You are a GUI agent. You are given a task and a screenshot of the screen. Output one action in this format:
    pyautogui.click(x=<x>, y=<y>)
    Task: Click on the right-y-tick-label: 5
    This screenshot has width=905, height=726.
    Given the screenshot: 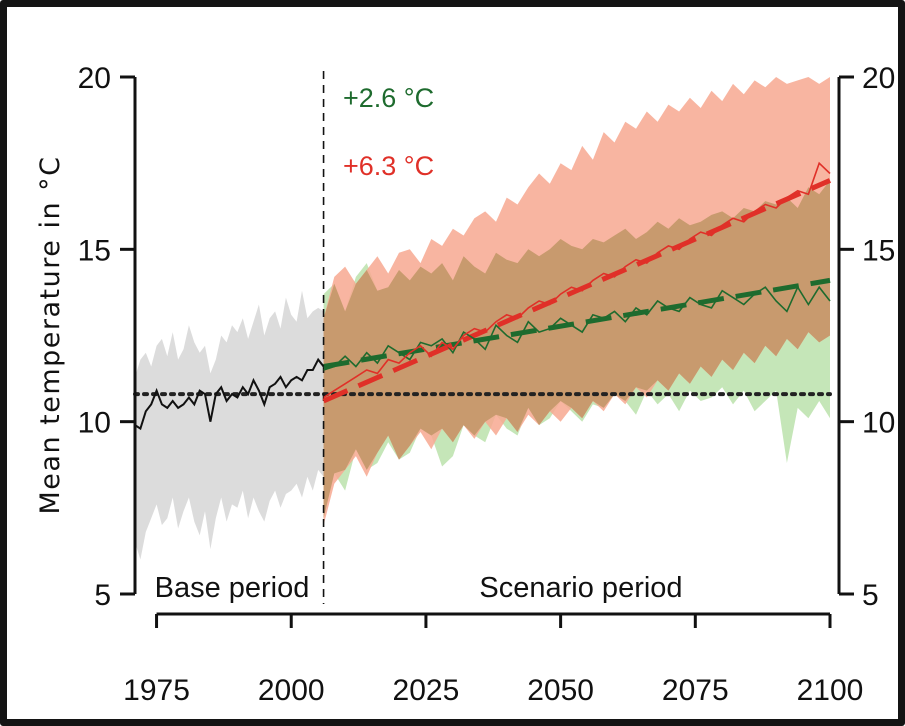 What is the action you would take?
    pyautogui.click(x=870, y=595)
    